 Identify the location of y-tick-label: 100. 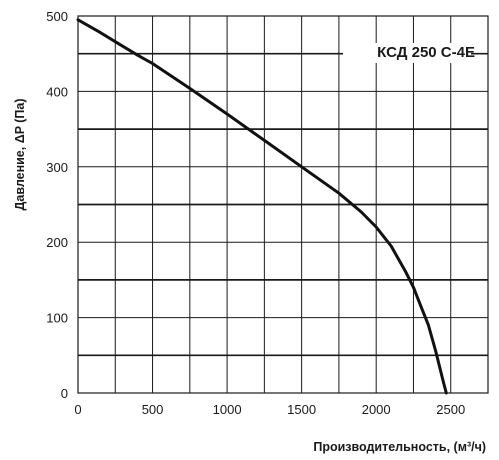
(57, 318).